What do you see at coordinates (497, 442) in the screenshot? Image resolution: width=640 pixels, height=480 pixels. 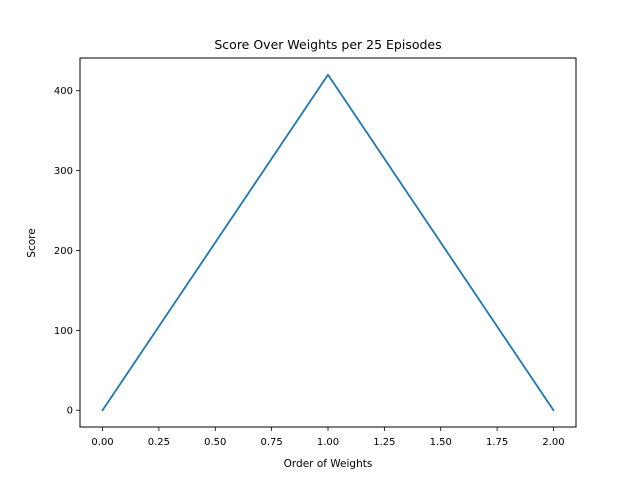 I see `x-tick-label: 1.75` at bounding box center [497, 442].